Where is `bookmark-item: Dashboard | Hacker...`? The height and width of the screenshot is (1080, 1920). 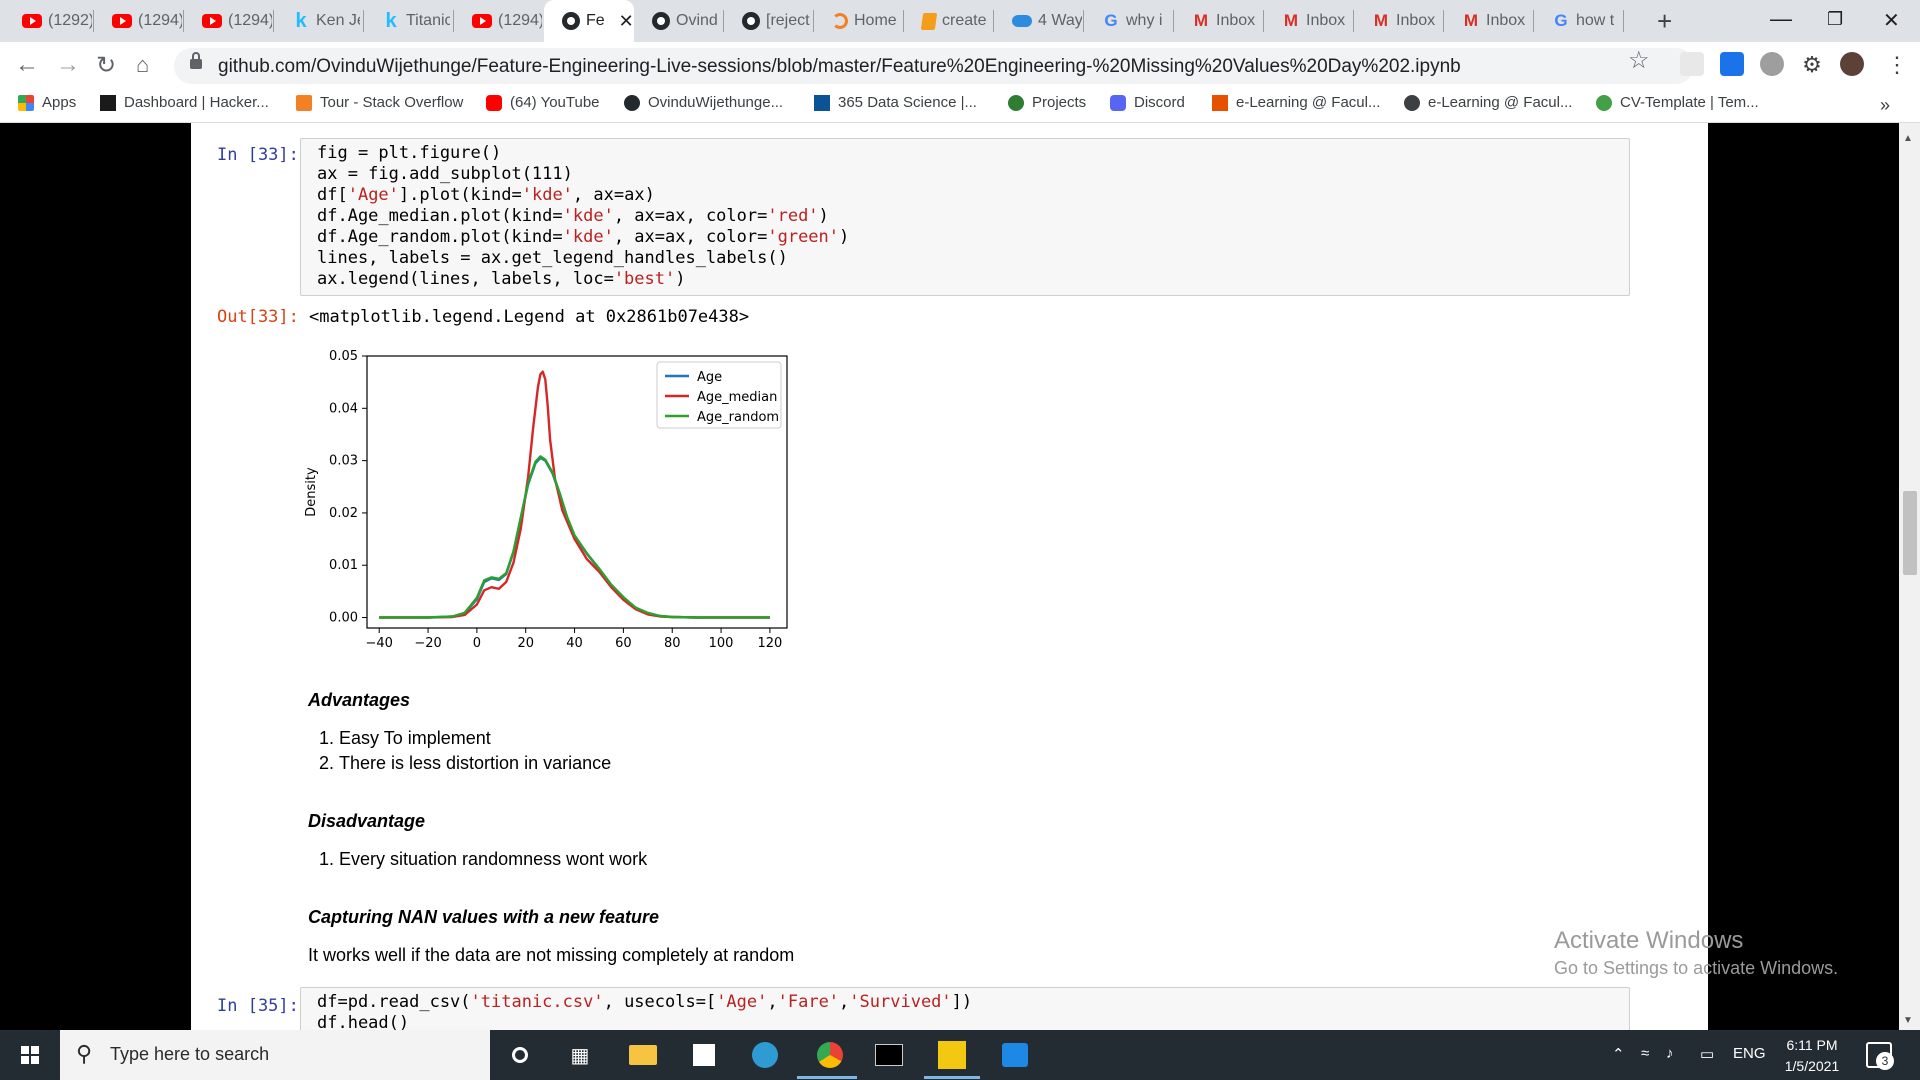 bookmark-item: Dashboard | Hacker... is located at coordinates (184, 102).